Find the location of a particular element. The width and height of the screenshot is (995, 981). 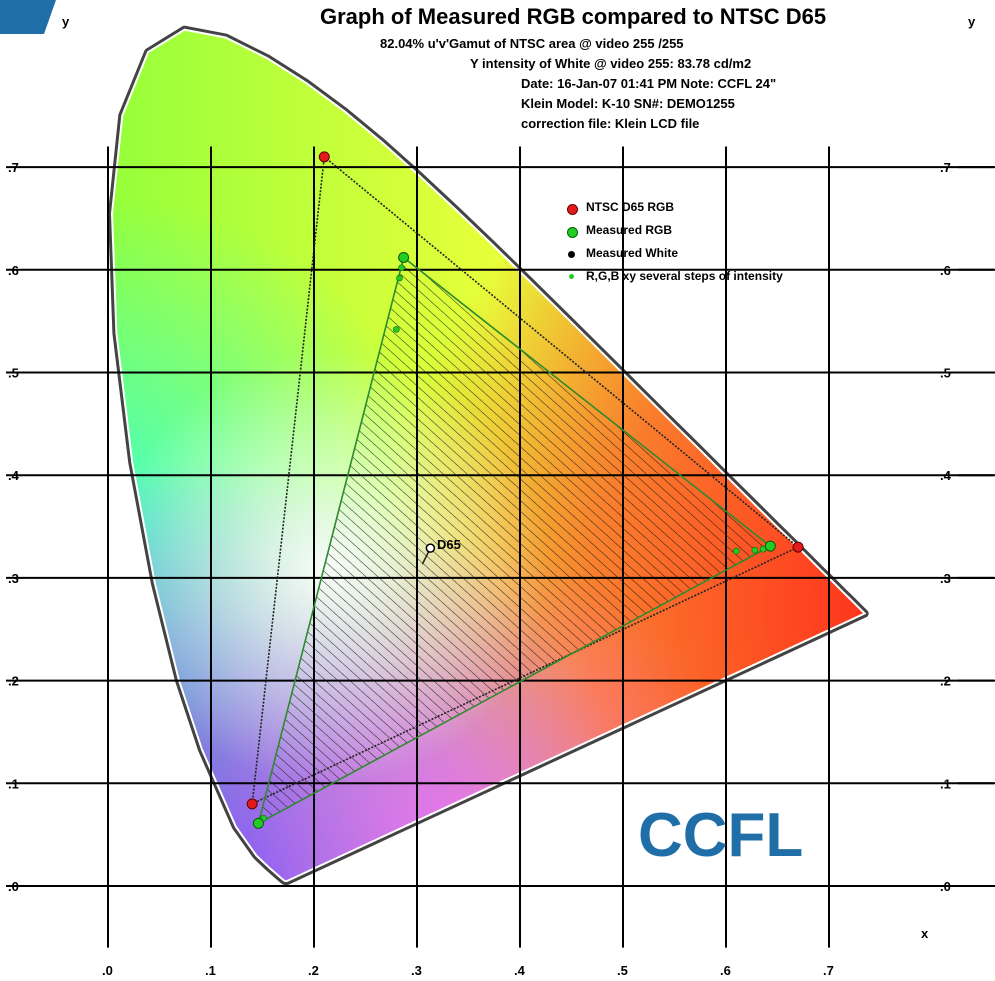

legend-white: Measured White is located at coordinates (632, 253).